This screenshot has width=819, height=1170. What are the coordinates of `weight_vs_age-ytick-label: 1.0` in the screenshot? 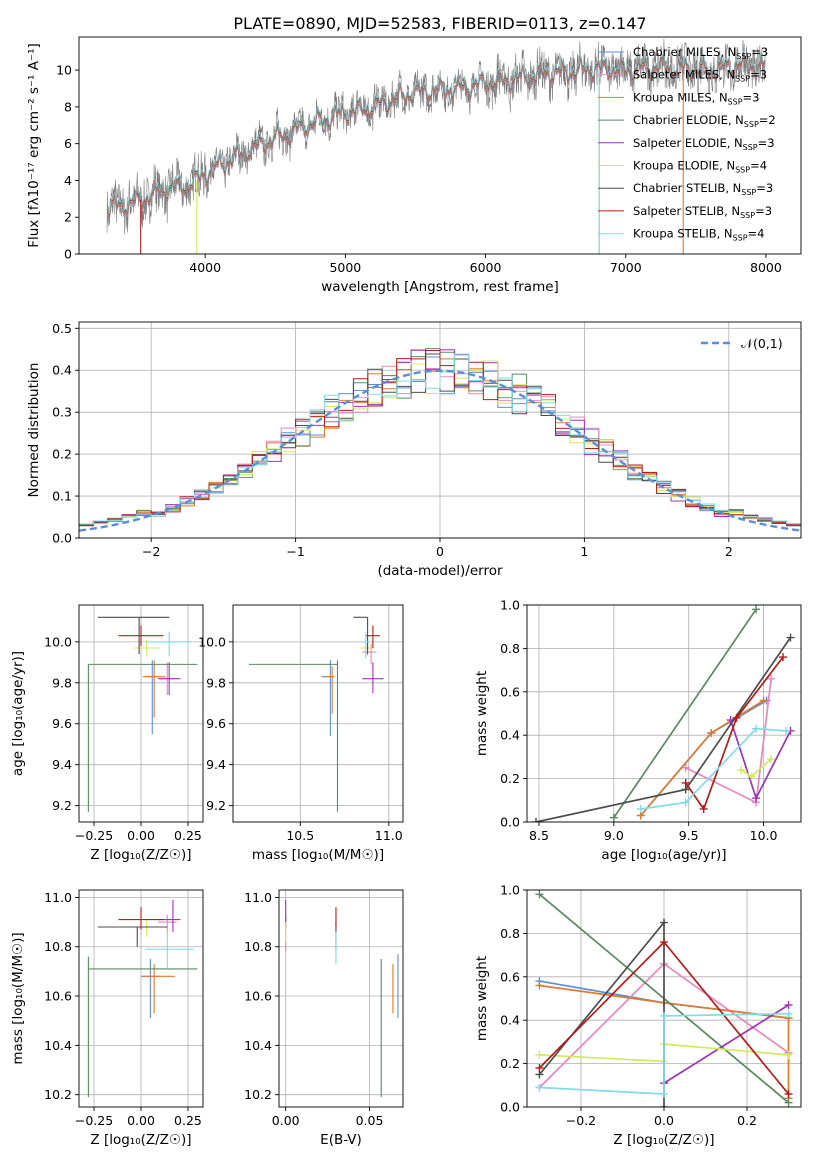 It's located at (510, 605).